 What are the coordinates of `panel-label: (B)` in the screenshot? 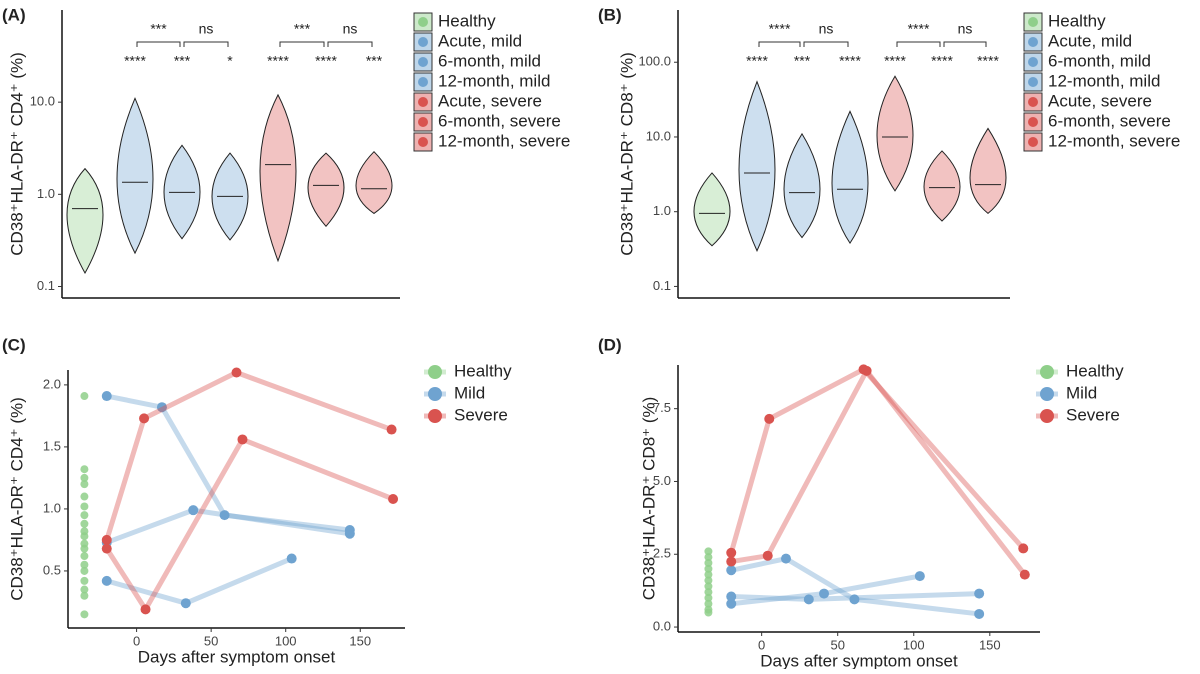 It's located at (610, 14).